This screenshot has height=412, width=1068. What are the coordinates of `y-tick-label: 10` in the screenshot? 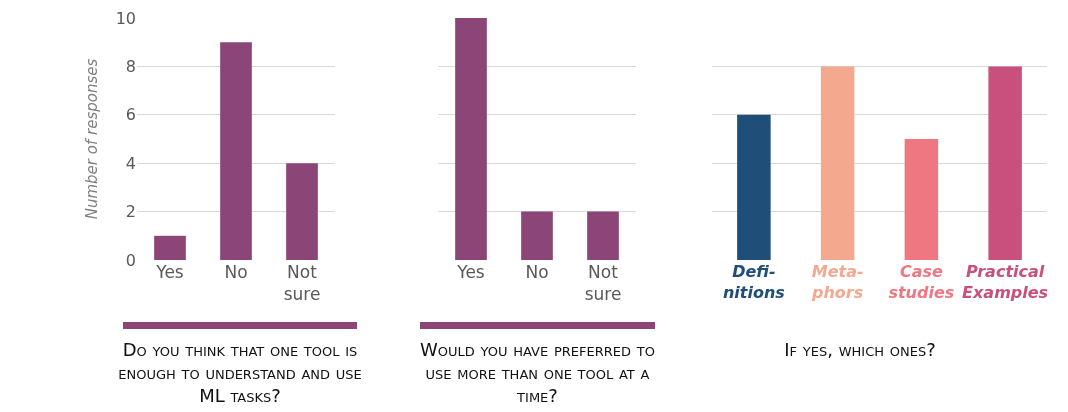 It's located at (125, 18).